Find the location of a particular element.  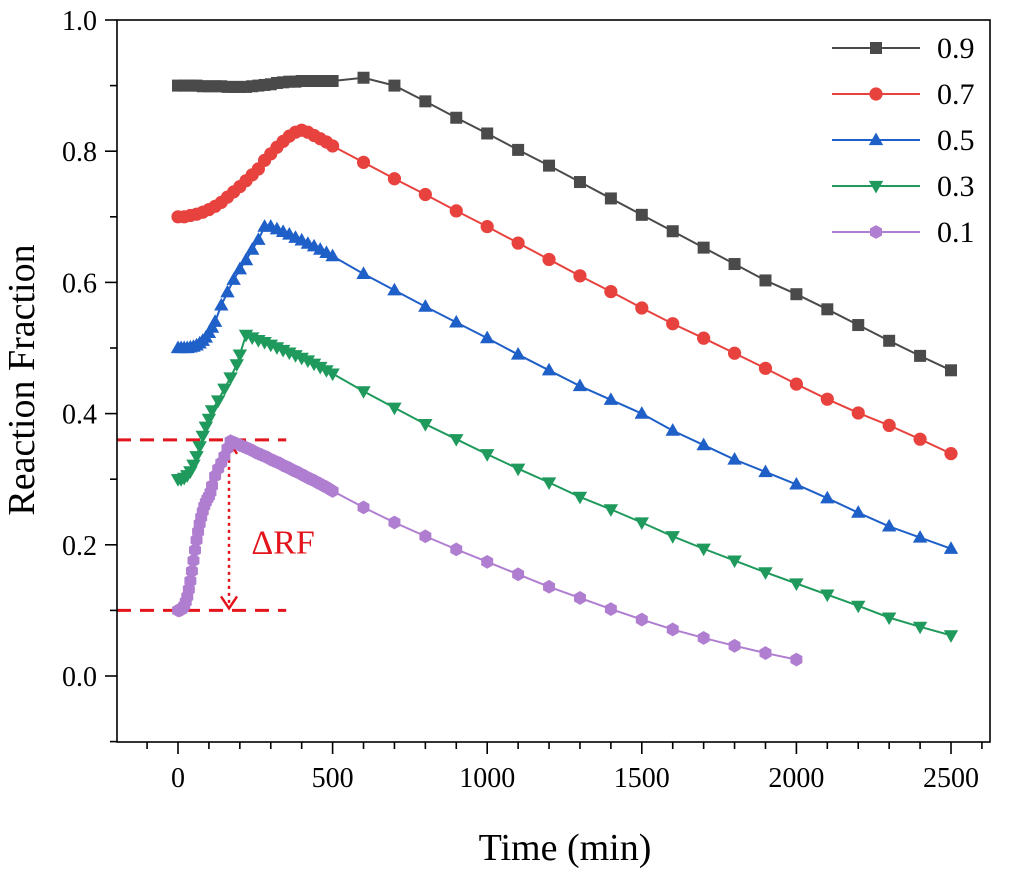

x-tick-label: 500 is located at coordinates (333, 778).